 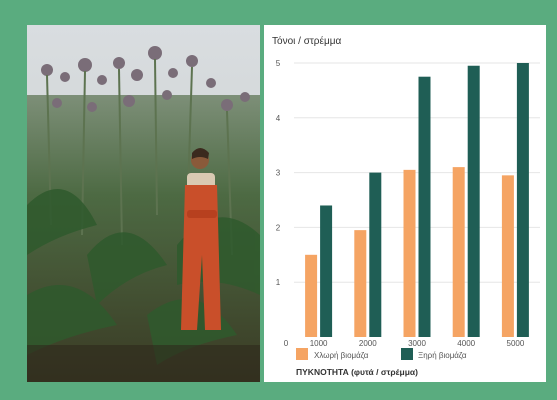 What do you see at coordinates (278, 63) in the screenshot?
I see `y-tick-label: 5` at bounding box center [278, 63].